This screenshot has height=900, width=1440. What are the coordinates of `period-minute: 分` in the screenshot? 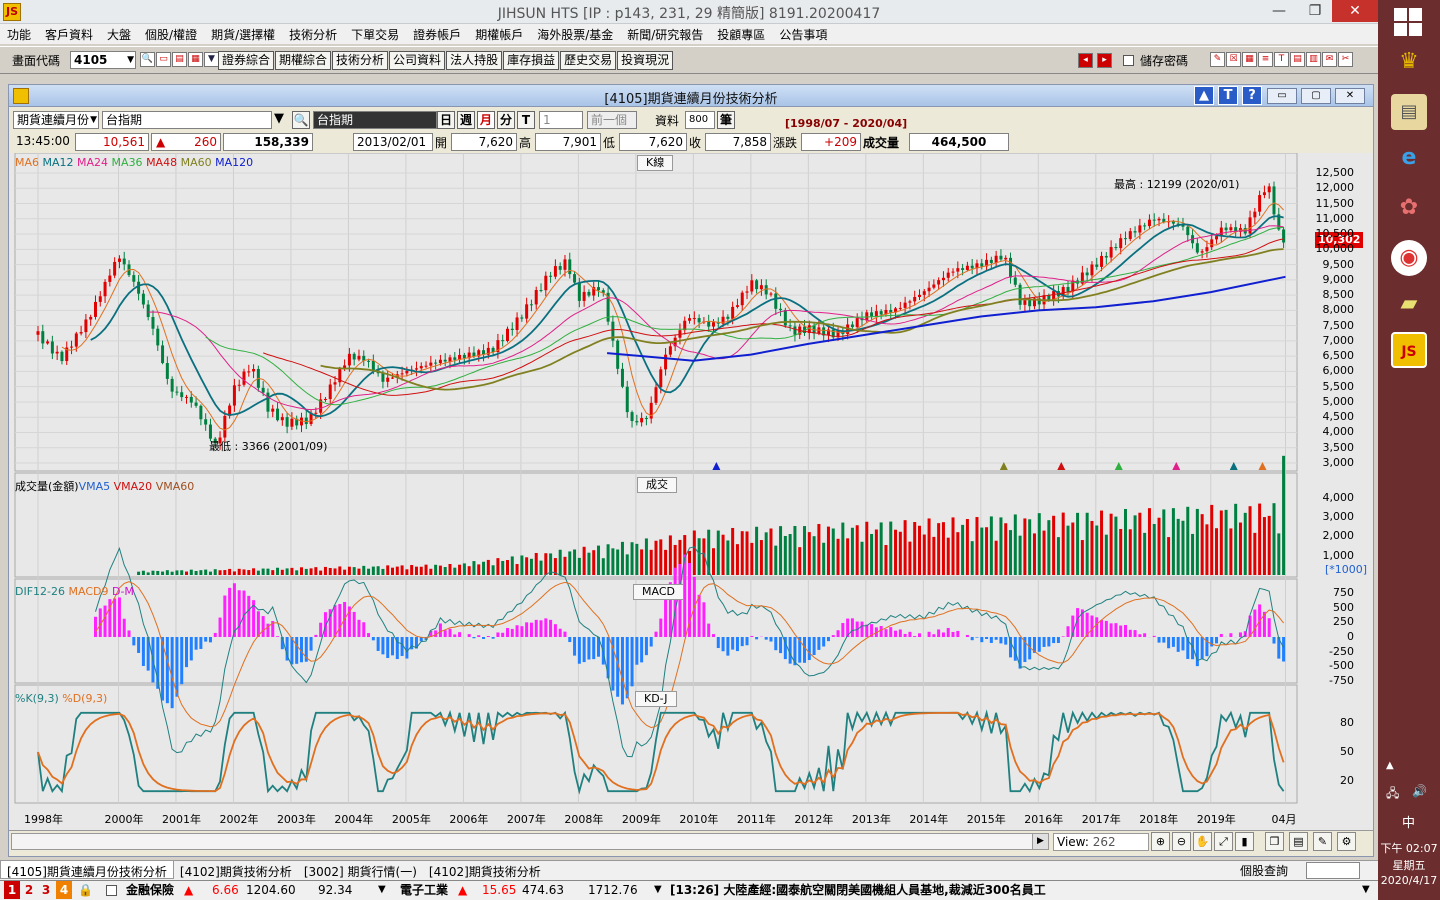 It's located at (506, 120).